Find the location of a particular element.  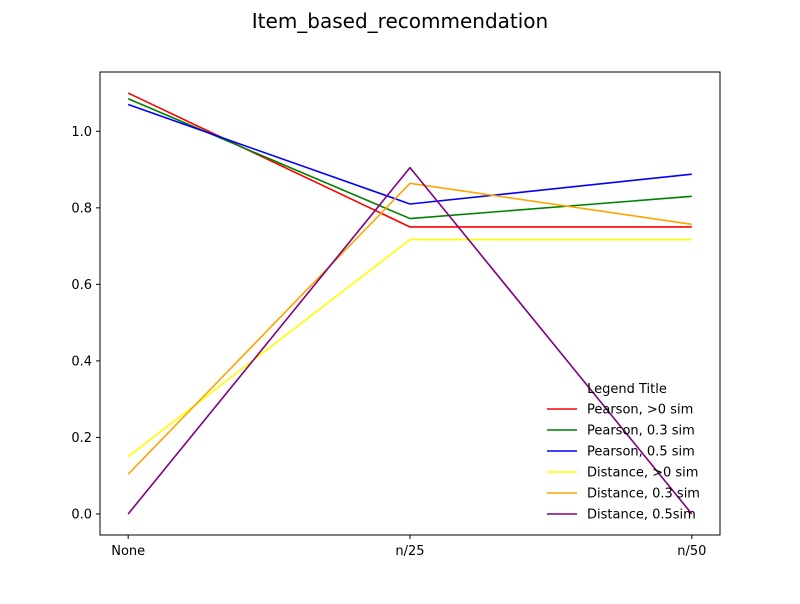

legend-item: Pearson, 0.3 sim is located at coordinates (621, 431).